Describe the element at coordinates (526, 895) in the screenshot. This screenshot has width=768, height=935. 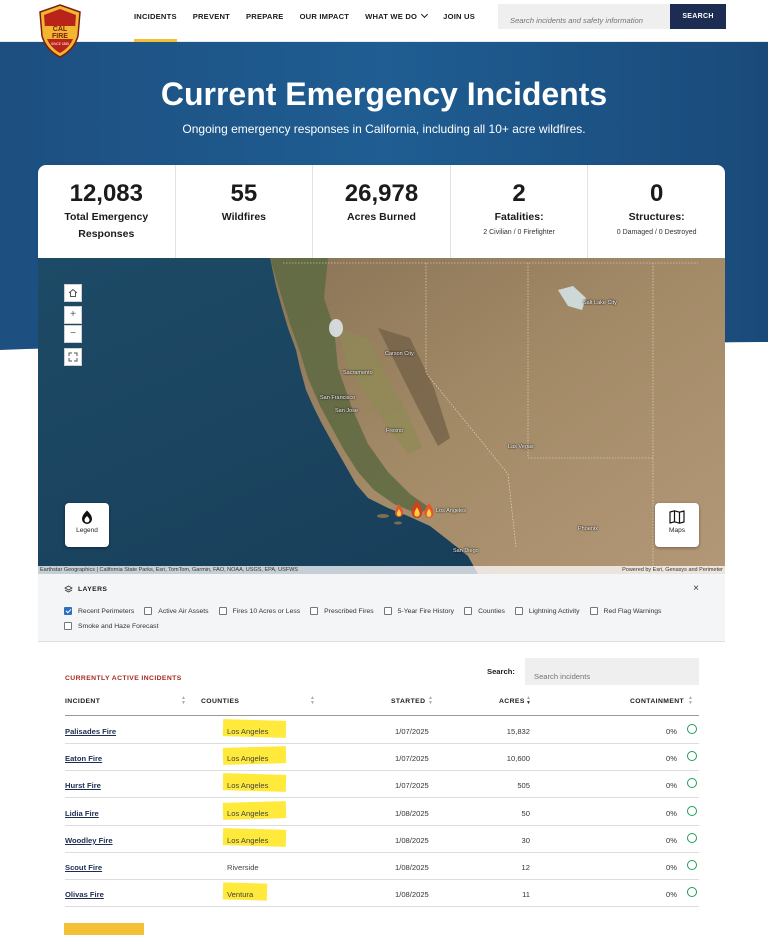
I see `acres-cell: 11` at that location.